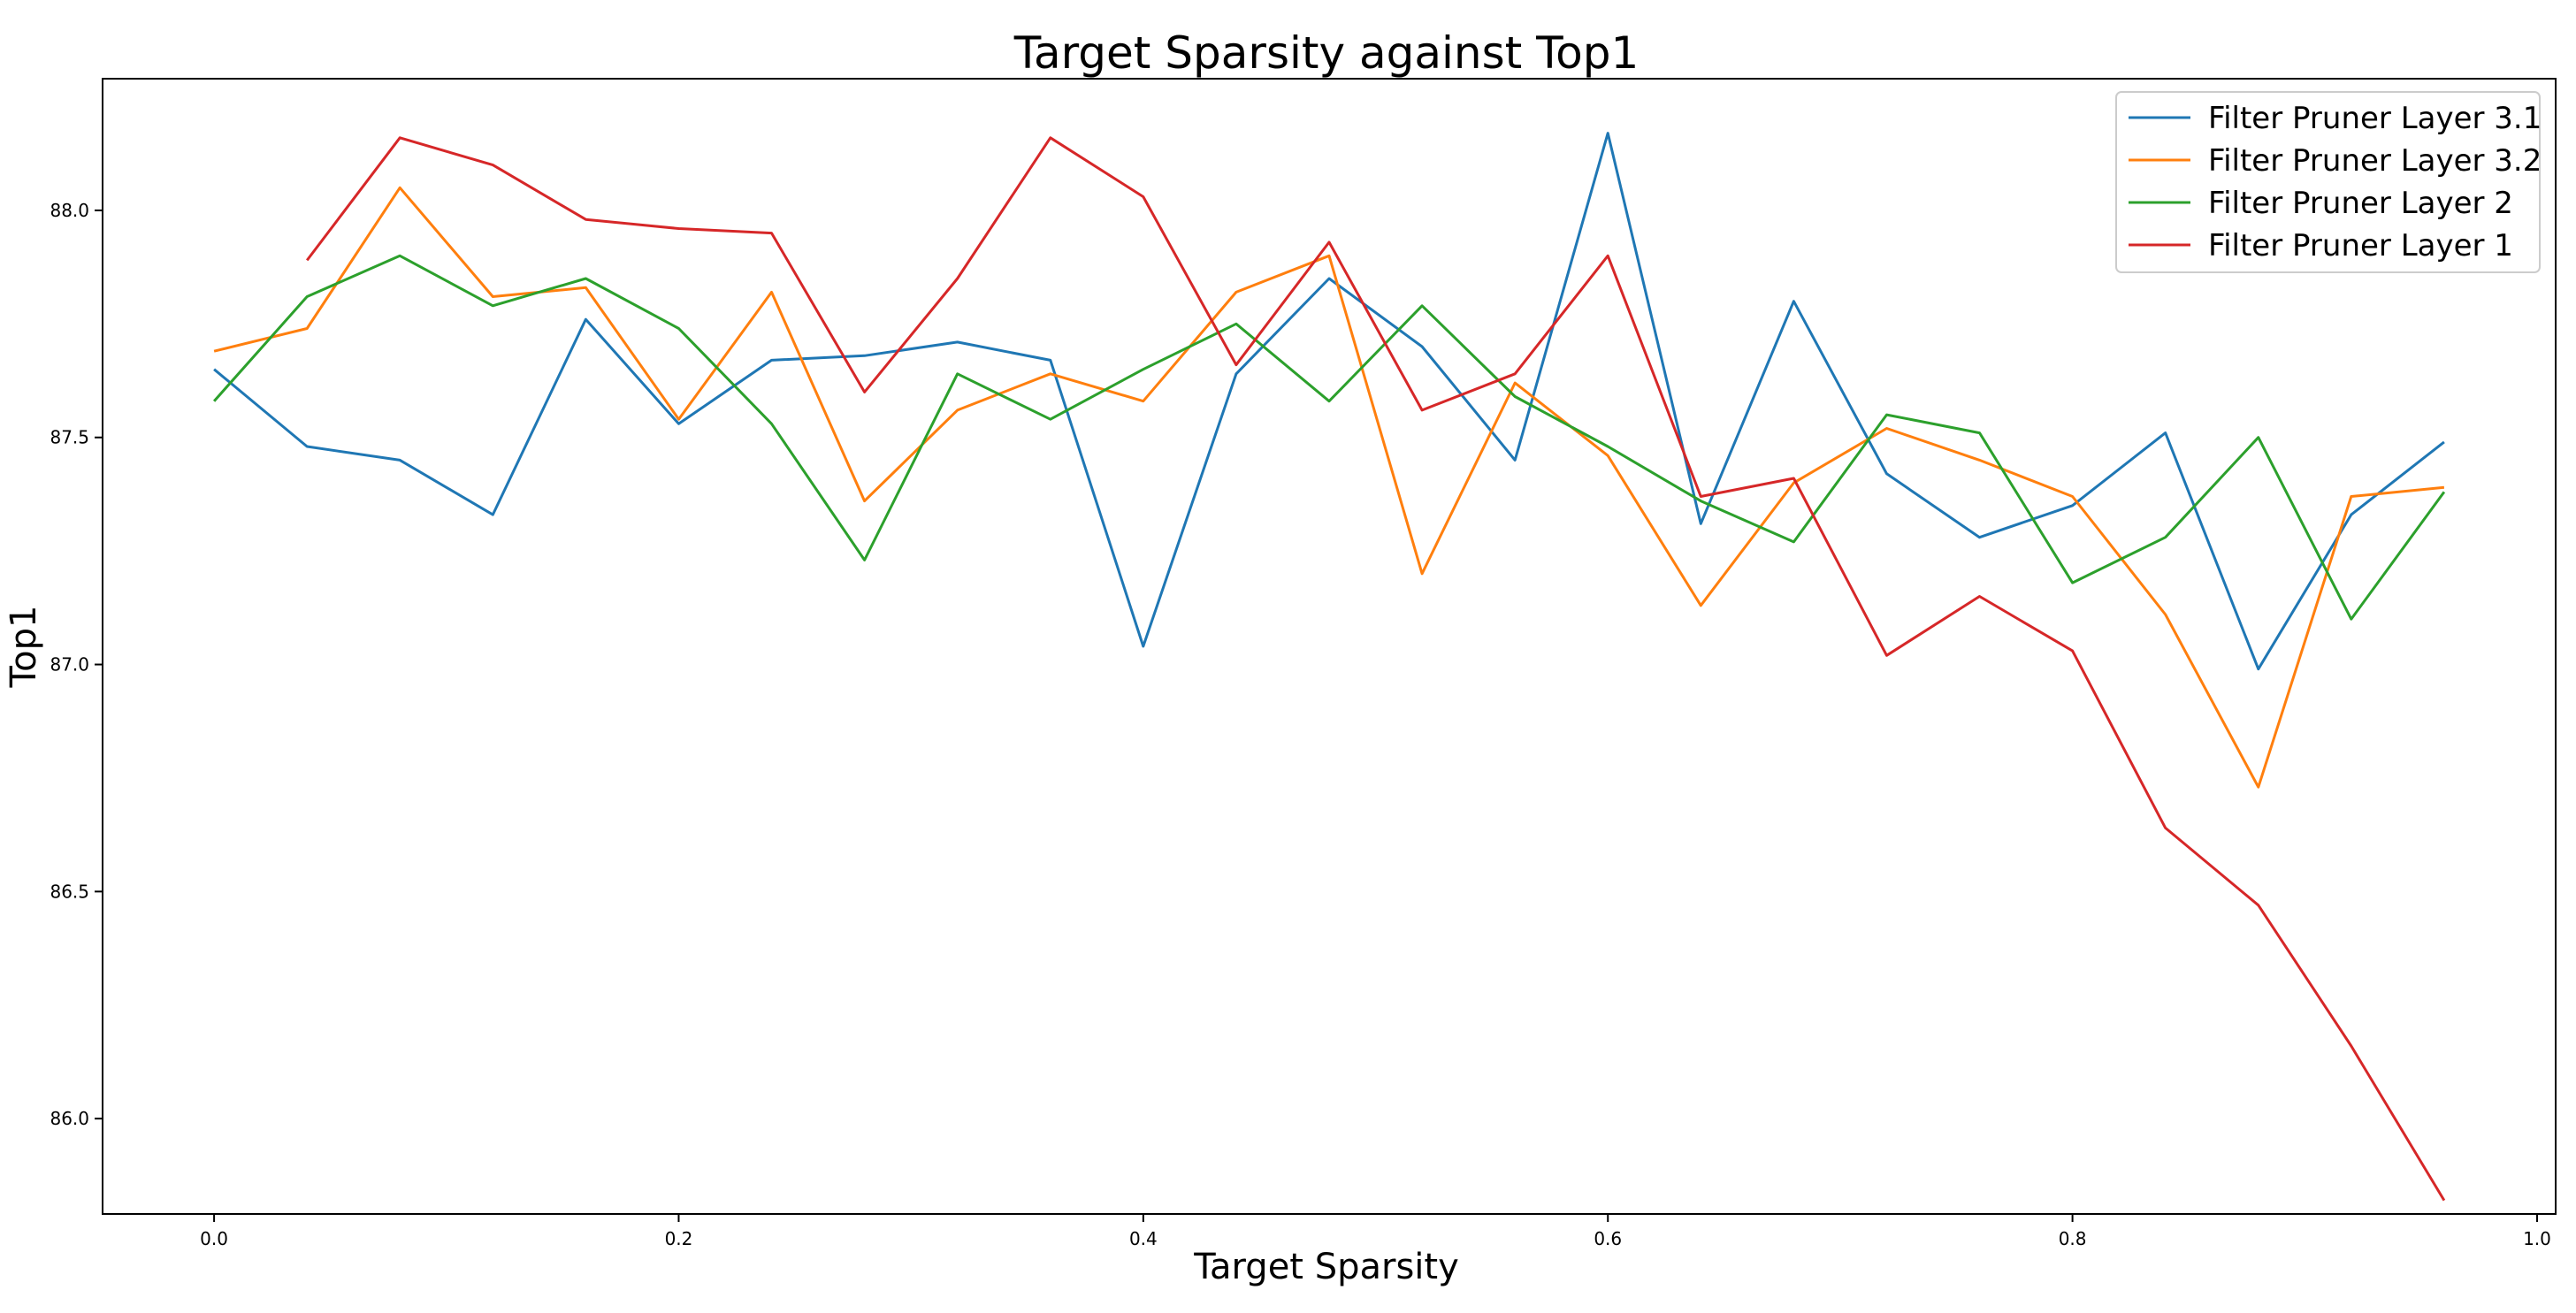 The image size is (2576, 1313). I want to click on y-tick-label: 86.5, so click(69, 891).